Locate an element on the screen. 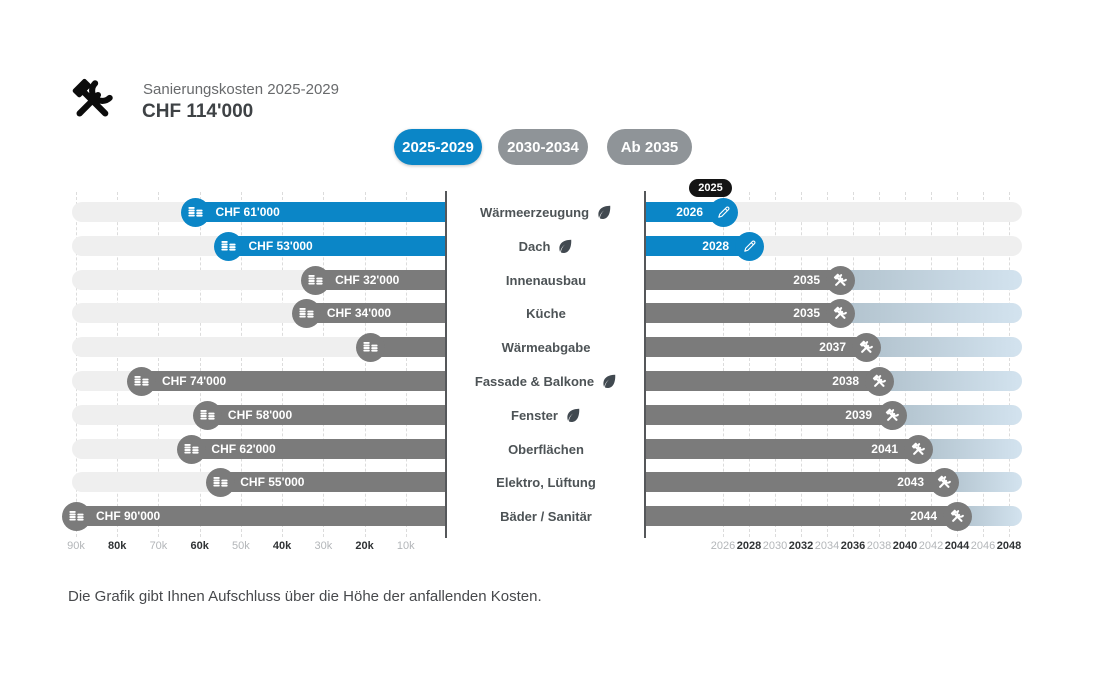 This screenshot has height=695, width=1112. year-axis-tick: 2032 is located at coordinates (801, 546).